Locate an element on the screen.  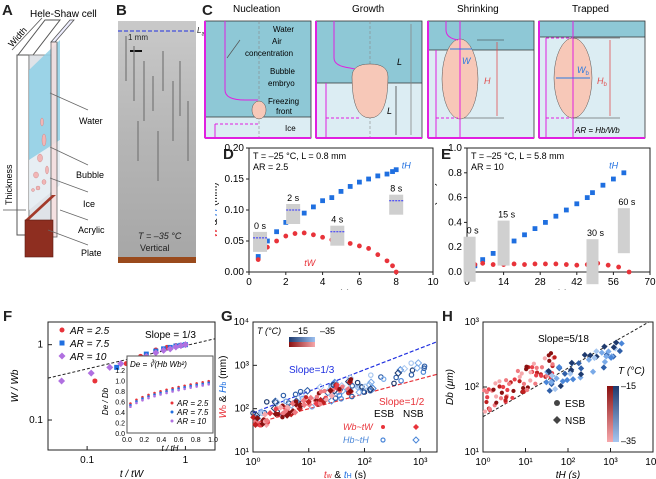
bubble-photo: 1 mm T = –35 °C Vertical is located at coordinates (157, 142).